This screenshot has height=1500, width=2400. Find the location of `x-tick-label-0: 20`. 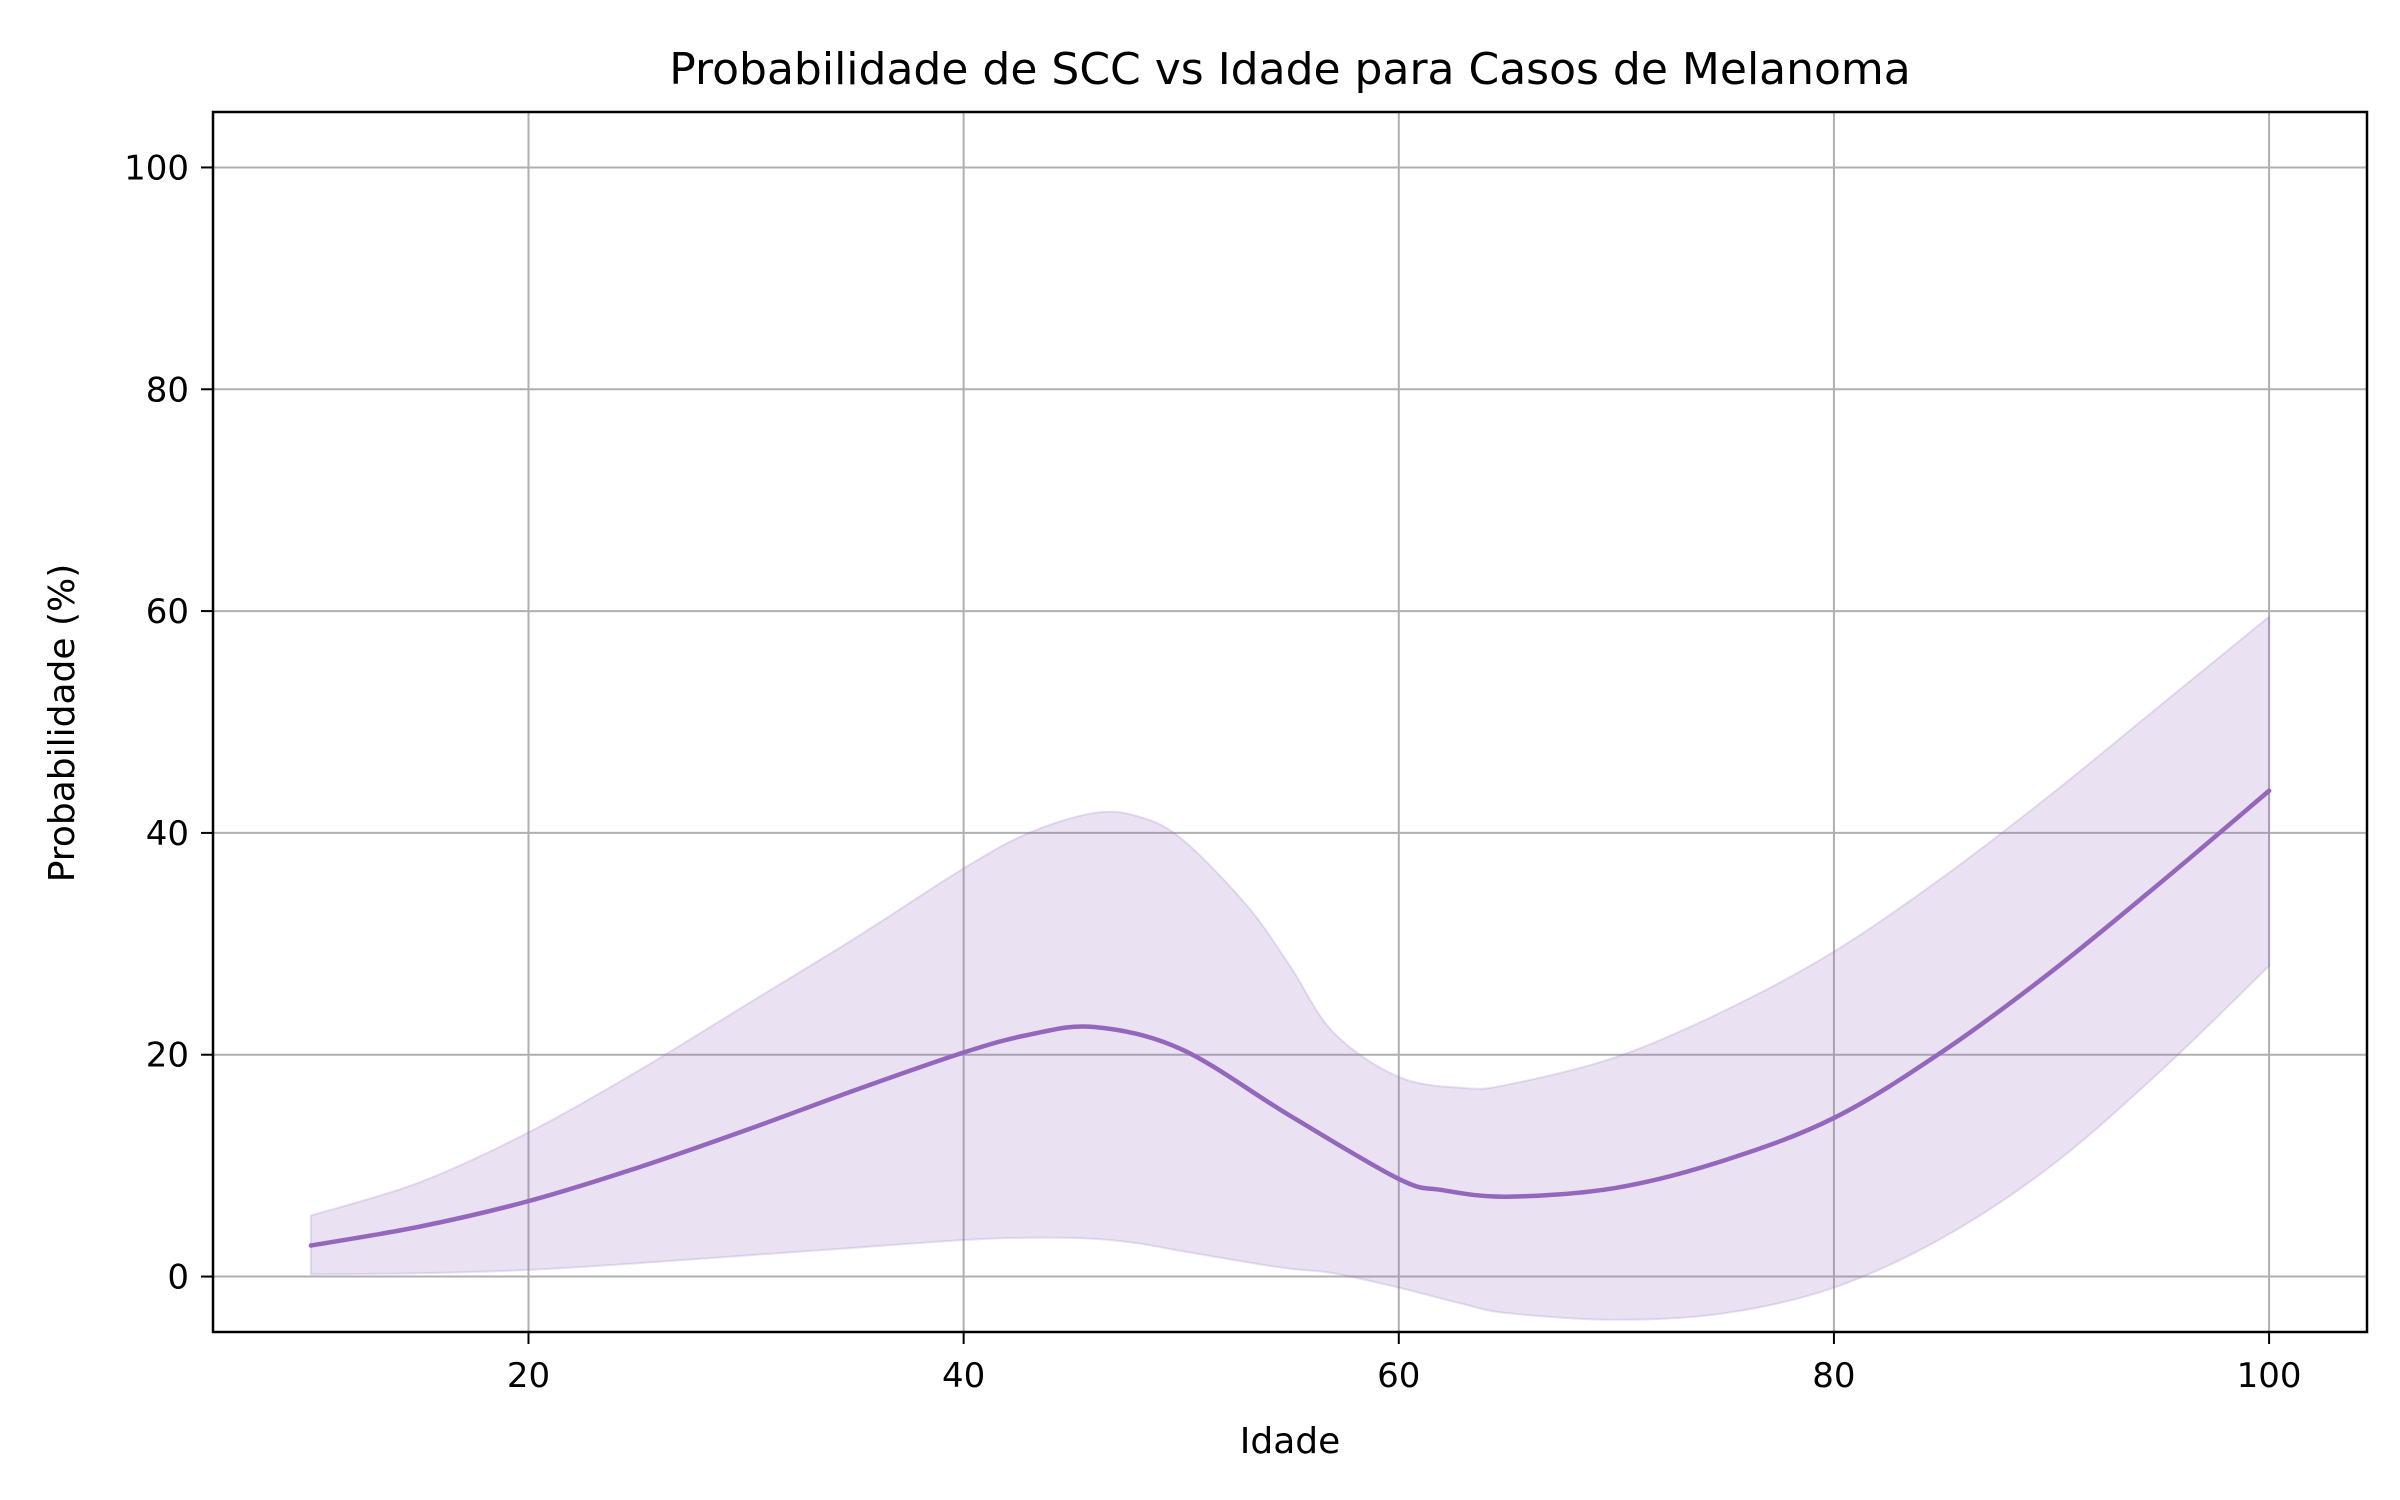

x-tick-label-0: 20 is located at coordinates (528, 1376).